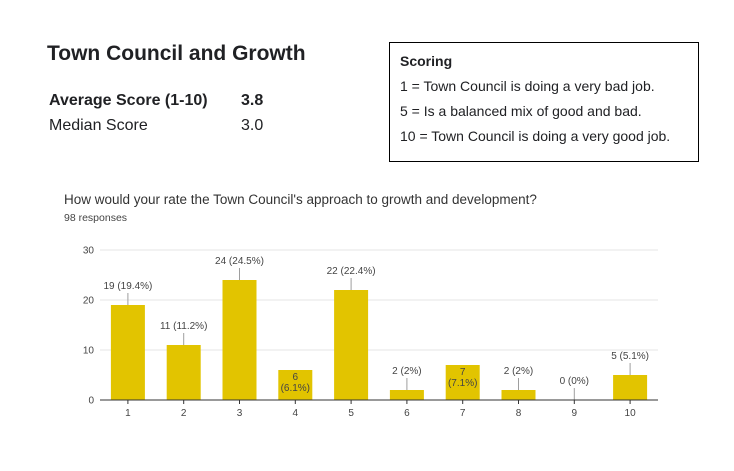  I want to click on median-score-row: Median Score 3.0, so click(156, 125).